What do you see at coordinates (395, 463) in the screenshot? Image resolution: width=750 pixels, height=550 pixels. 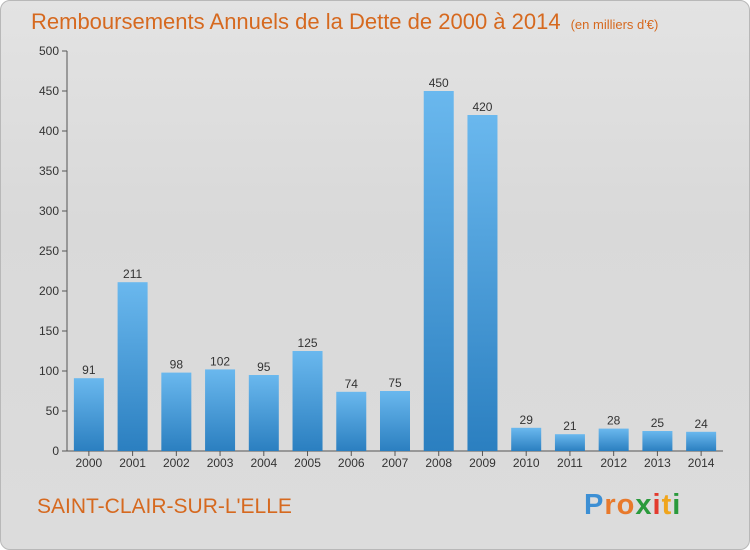 I see `x-tick-label: 2007` at bounding box center [395, 463].